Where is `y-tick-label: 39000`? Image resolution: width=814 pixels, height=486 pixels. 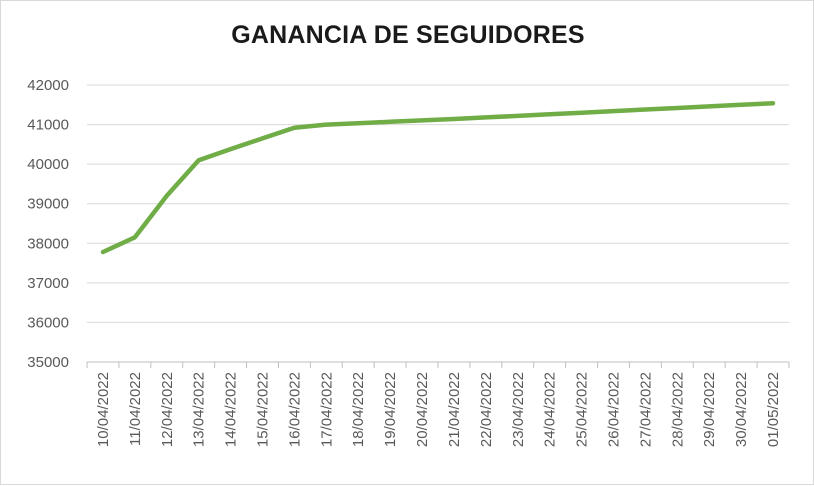
y-tick-label: 39000 is located at coordinates (48, 204).